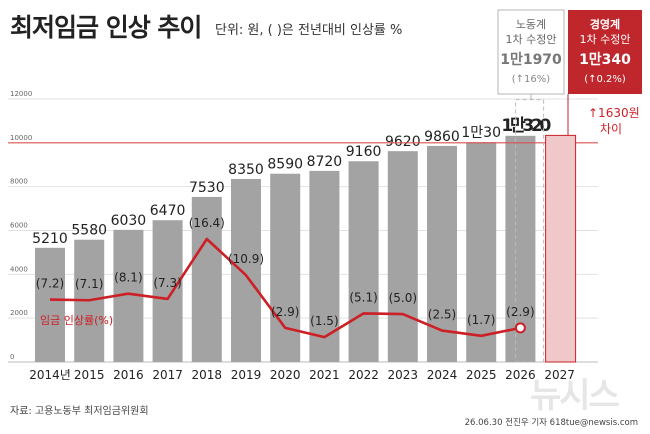 This screenshot has width=650, height=434. What do you see at coordinates (442, 137) in the screenshot?
I see `bar-value-label: 9860` at bounding box center [442, 137].